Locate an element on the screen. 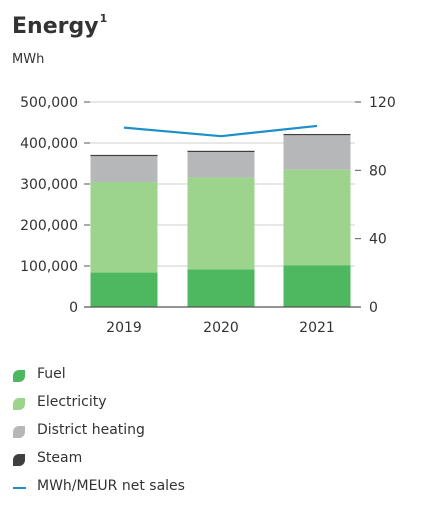 Image resolution: width=429 pixels, height=516 pixels. right-axis-tick-label: 0 is located at coordinates (373, 308).